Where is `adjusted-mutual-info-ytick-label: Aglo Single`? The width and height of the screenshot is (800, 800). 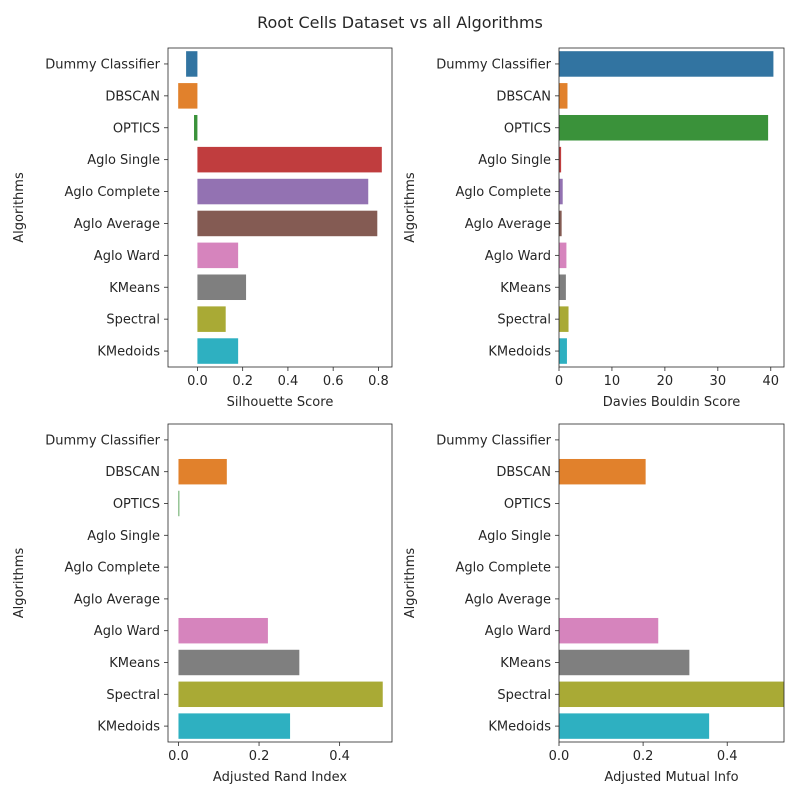
adjusted-mutual-info-ytick-label: Aglo Single is located at coordinates (514, 536).